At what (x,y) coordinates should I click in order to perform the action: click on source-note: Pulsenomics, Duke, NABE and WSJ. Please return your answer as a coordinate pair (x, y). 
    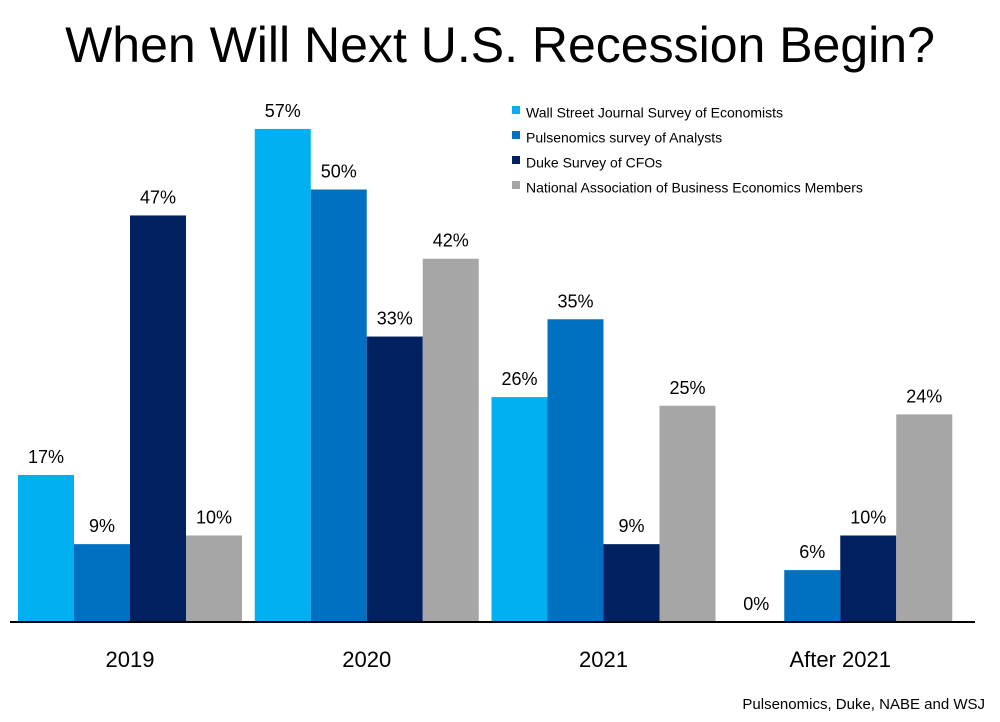
    Looking at the image, I should click on (863, 704).